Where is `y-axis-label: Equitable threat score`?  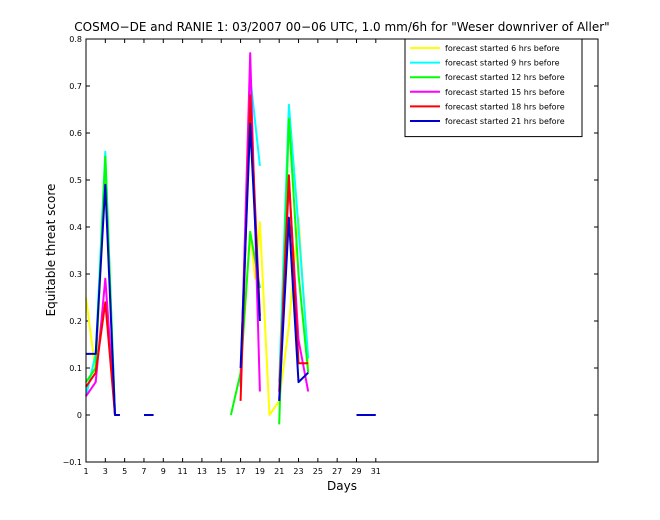
y-axis-label: Equitable threat score is located at coordinates (51, 250).